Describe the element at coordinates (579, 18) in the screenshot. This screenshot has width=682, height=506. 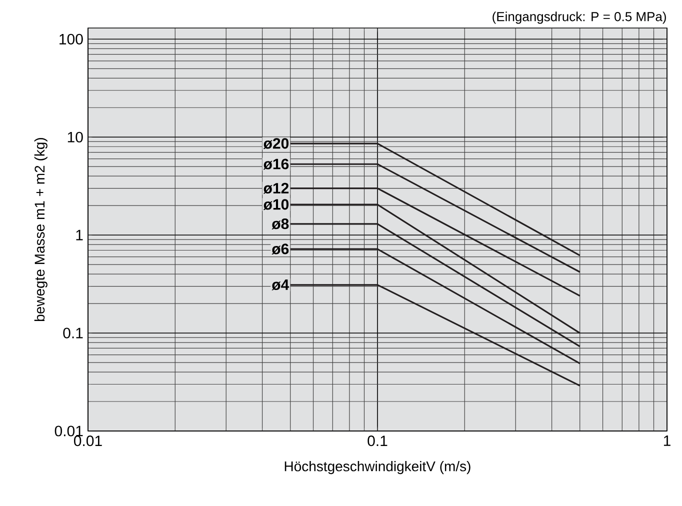
I see `text: (Eingangsdruck: P = 0.5 MPa)` at that location.